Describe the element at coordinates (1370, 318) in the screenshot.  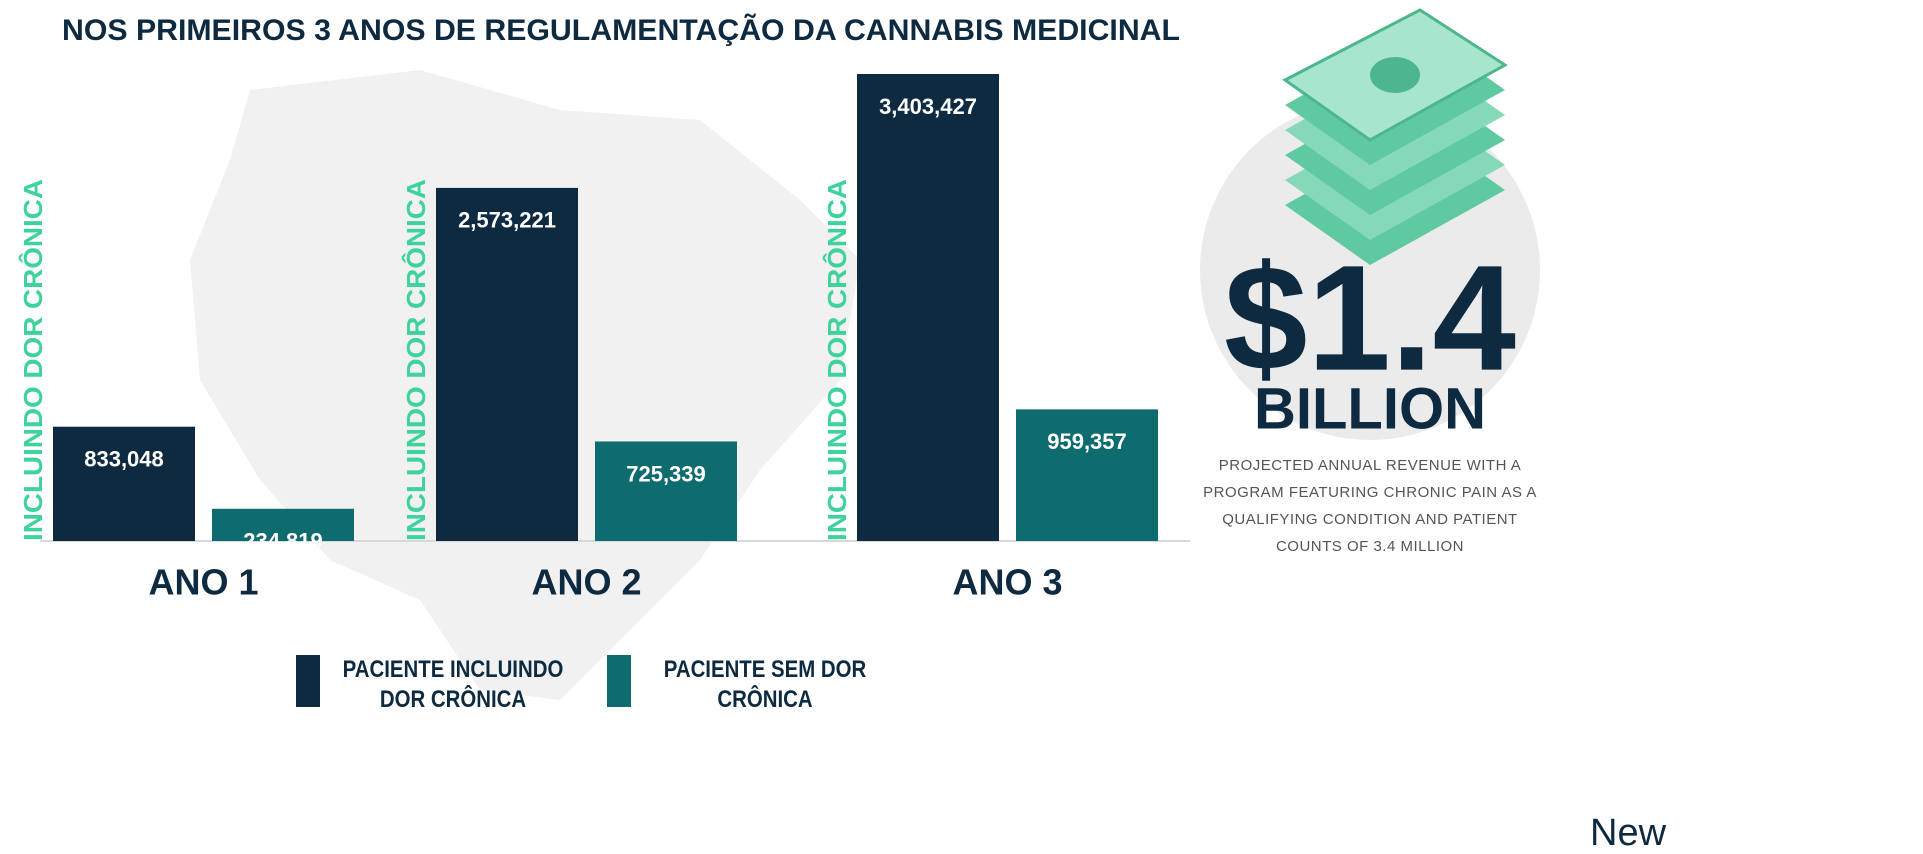
I see `revenue-amount: $1.4` at that location.